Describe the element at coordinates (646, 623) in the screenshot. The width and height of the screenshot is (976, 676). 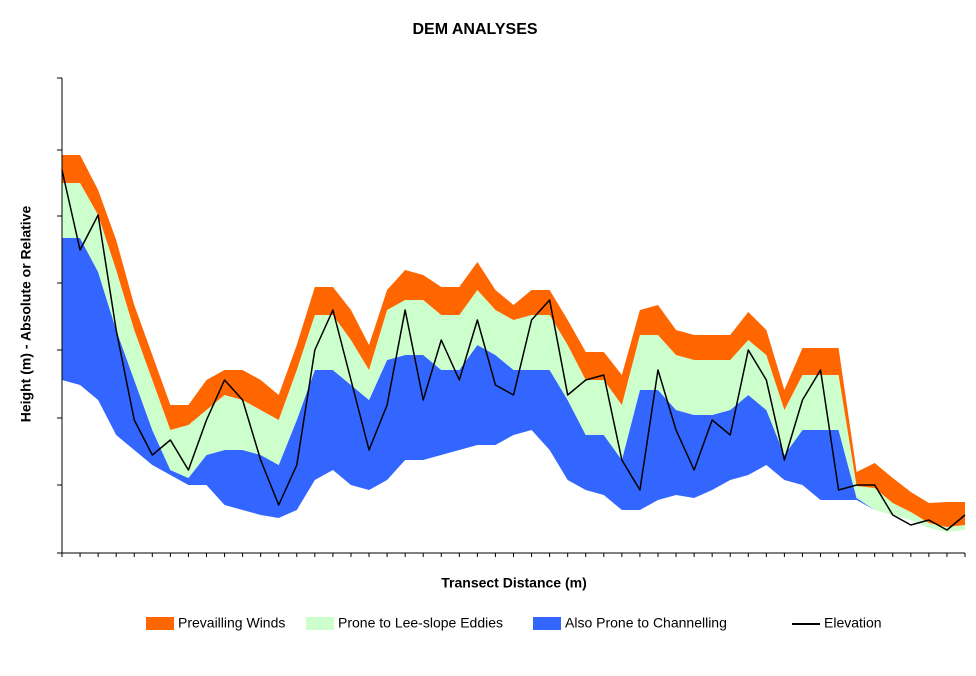
I see `legend-label: Also Prone to Channelling` at that location.